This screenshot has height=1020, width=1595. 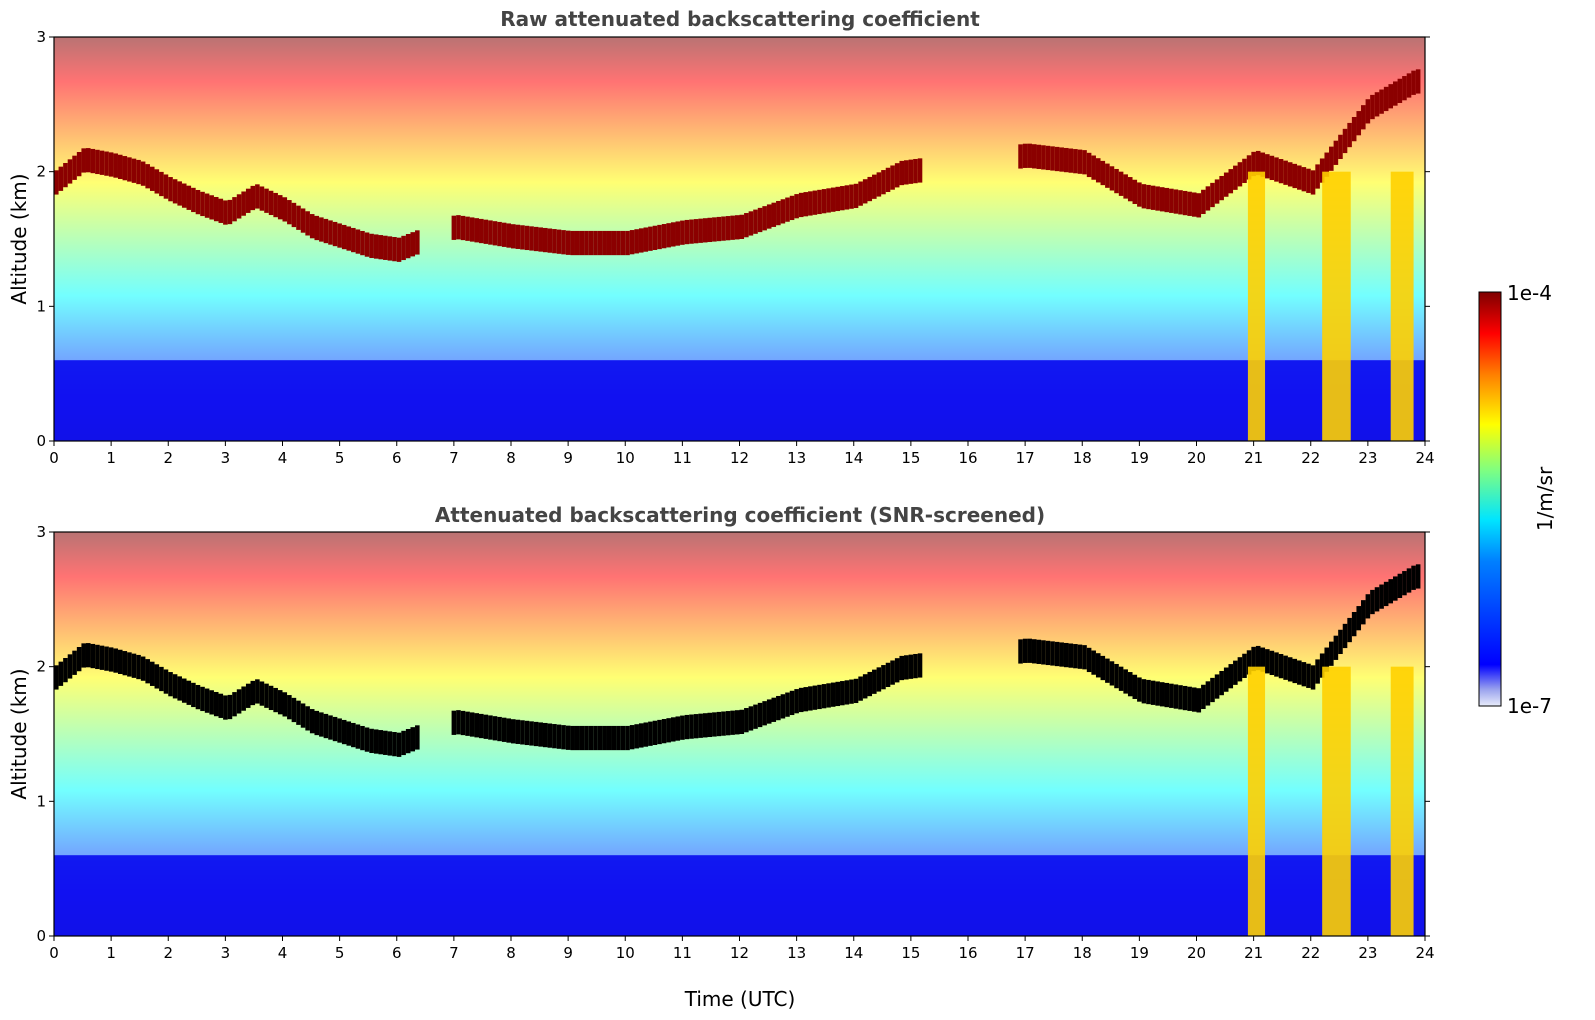 I want to click on x-tick-label: 12, so click(x=739, y=458).